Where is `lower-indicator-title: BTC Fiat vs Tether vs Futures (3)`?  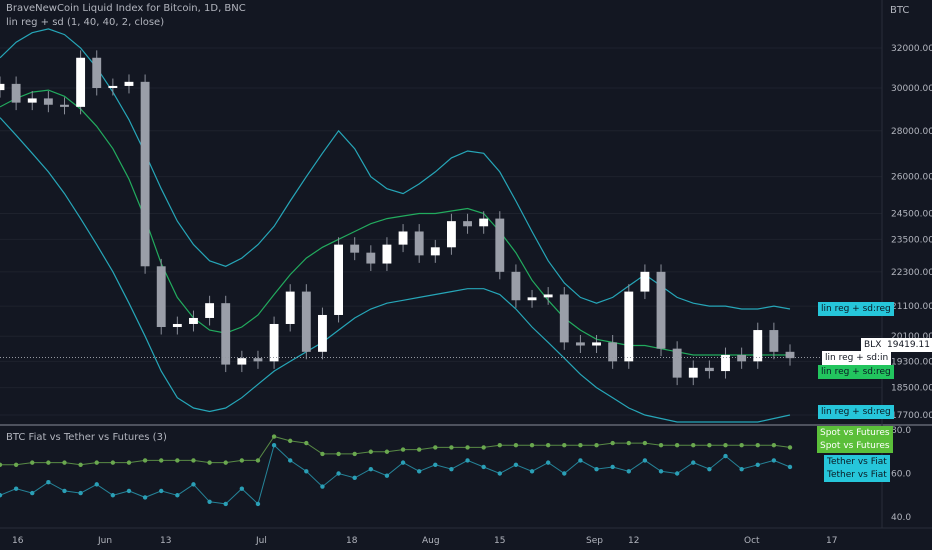 lower-indicator-title: BTC Fiat vs Tether vs Futures (3) is located at coordinates (86, 437).